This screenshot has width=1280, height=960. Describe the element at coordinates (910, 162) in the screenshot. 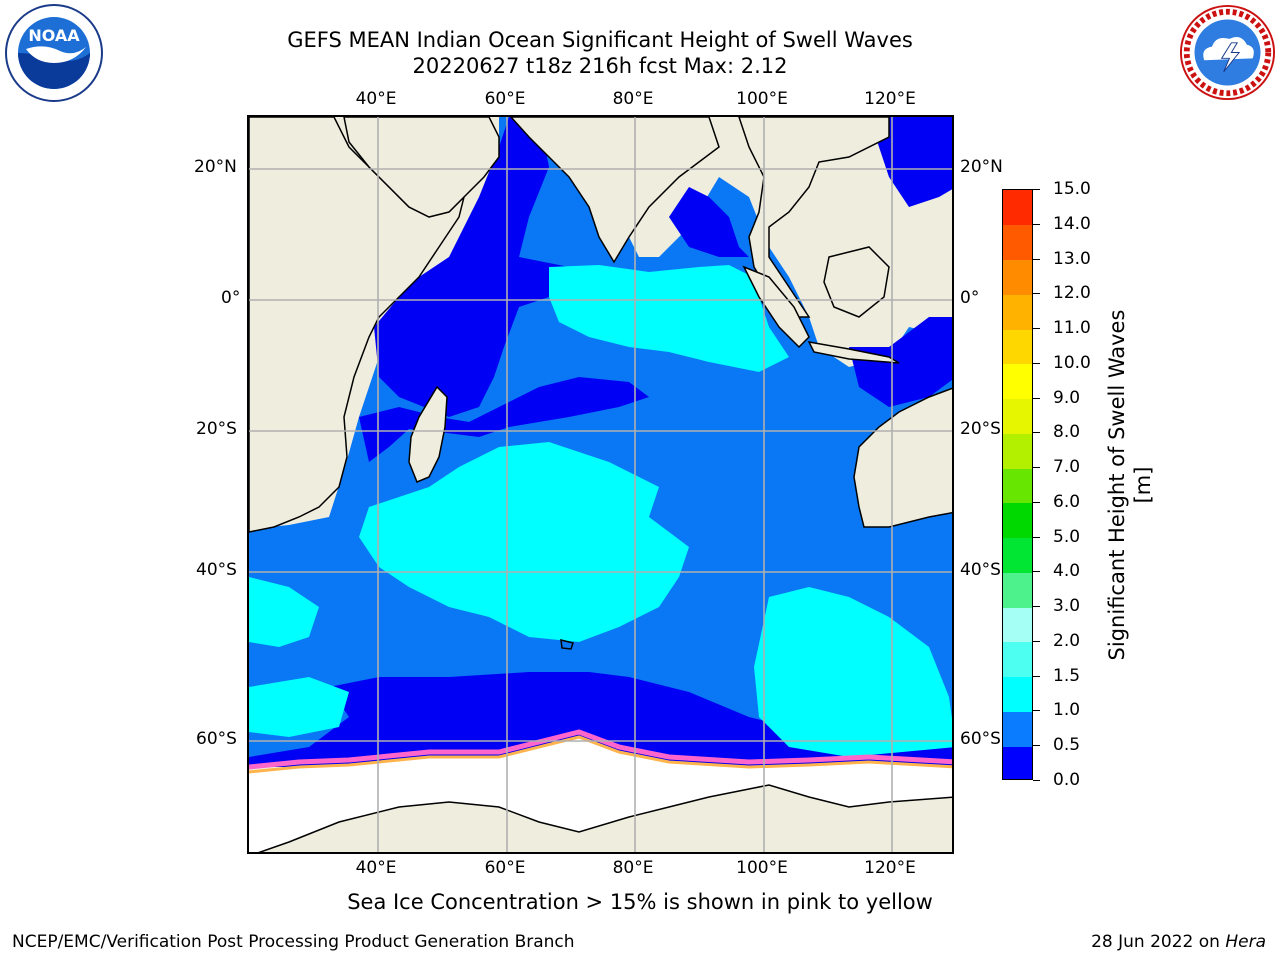

I see `ocean-deep-blue-top-east` at that location.